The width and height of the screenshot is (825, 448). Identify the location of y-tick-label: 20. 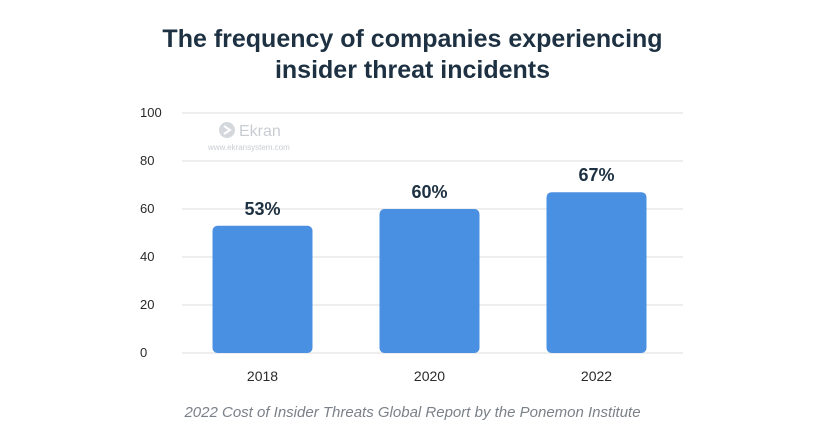
(147, 304).